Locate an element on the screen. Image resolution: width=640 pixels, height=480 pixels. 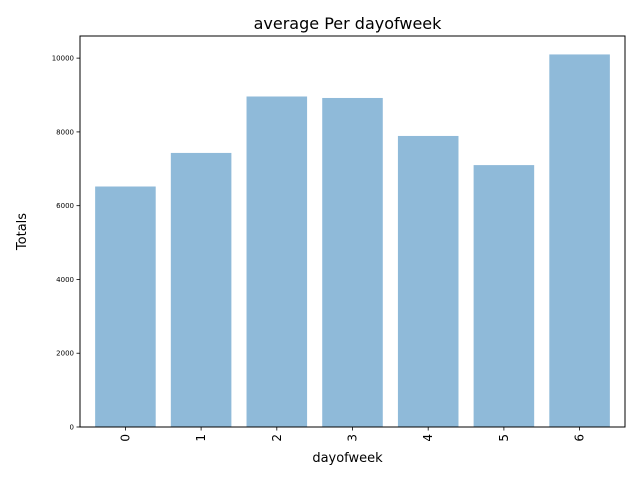
x-tick-label: 3 is located at coordinates (353, 438).